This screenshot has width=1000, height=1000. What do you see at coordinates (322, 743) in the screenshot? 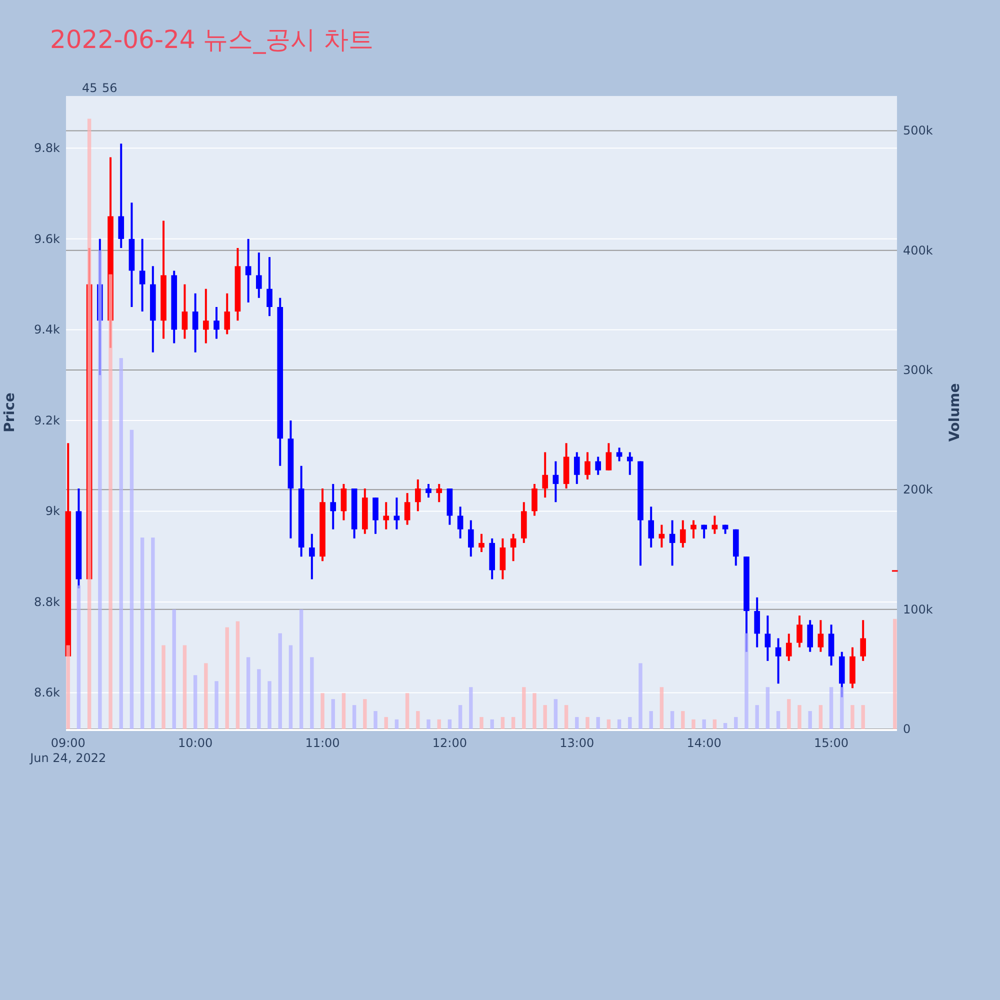
I see `x-tick-label: 11:00` at bounding box center [322, 743].